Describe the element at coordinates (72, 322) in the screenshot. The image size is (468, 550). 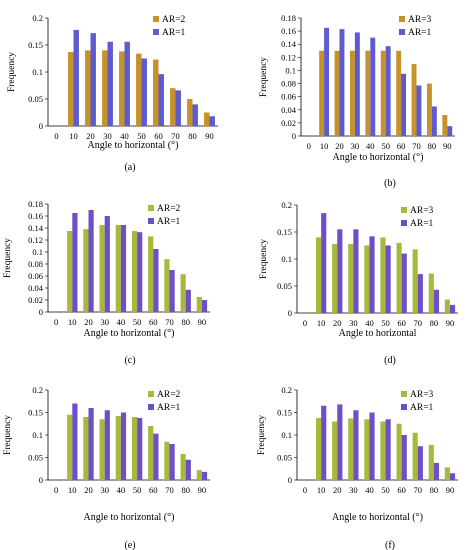
I see `x-tick-label: 10` at that location.